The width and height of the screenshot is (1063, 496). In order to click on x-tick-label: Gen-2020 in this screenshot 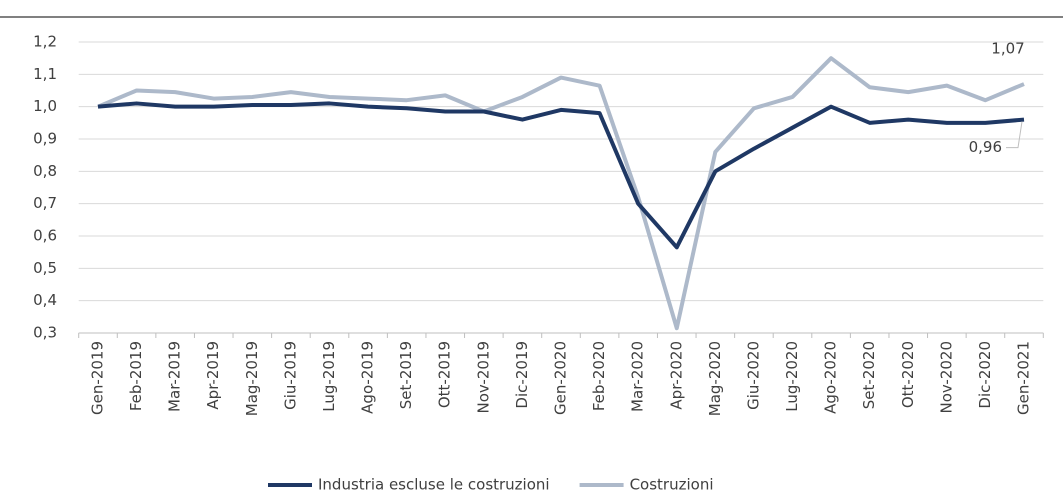, I will do `click(561, 378)`.